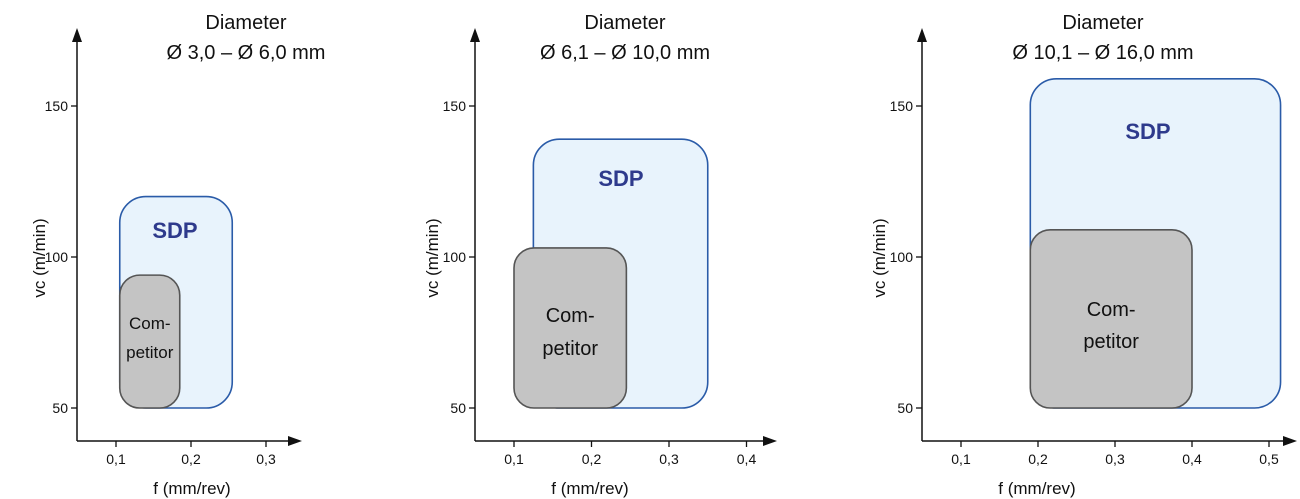 Image resolution: width=1300 pixels, height=499 pixels. What do you see at coordinates (246, 53) in the screenshot?
I see `chart-title-line-2: Ø 3,0 – Ø 6,0 mm` at bounding box center [246, 53].